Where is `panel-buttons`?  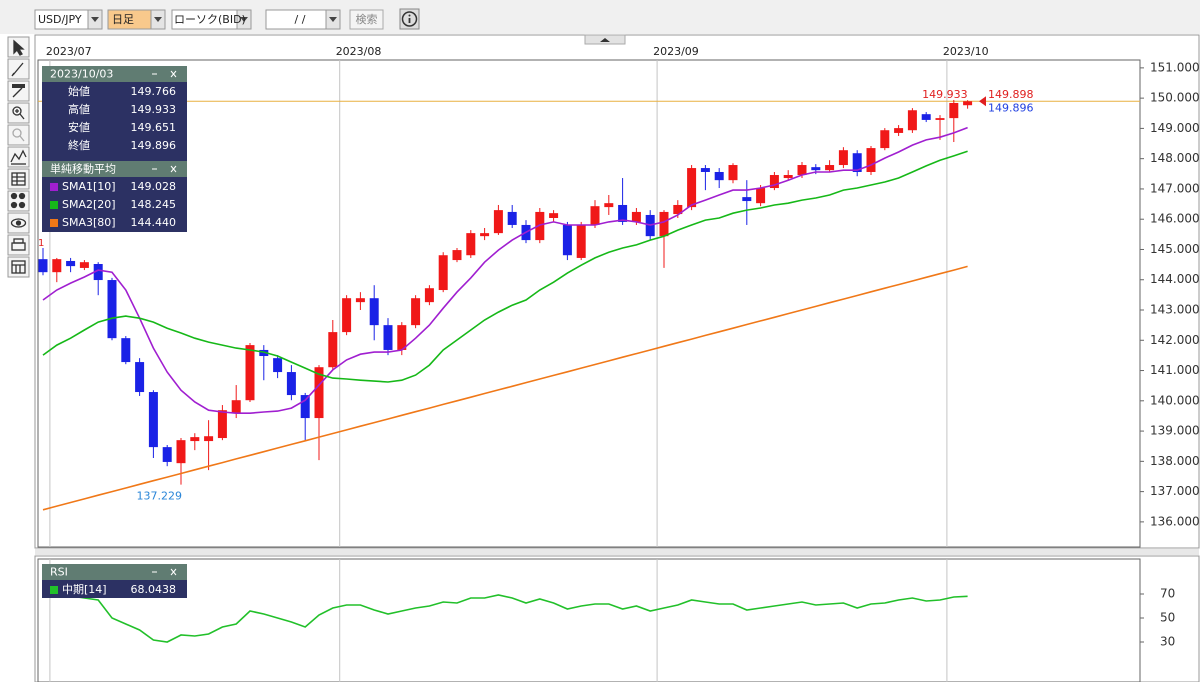
panel-buttons is located at coordinates (164, 121).